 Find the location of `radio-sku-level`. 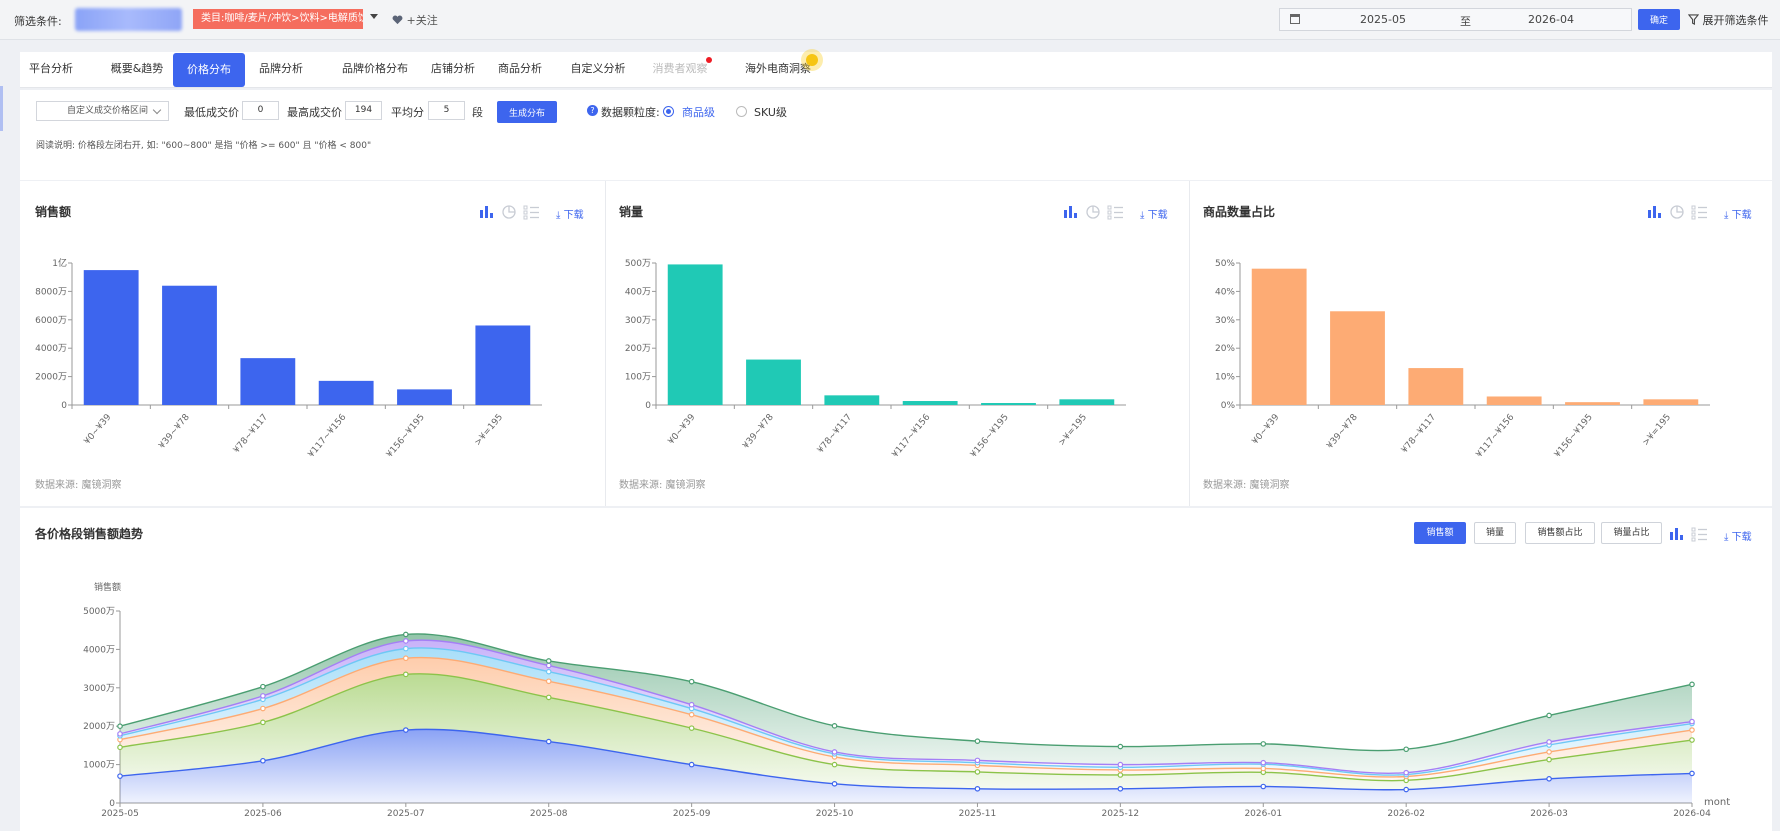

radio-sku-level is located at coordinates (741, 111).